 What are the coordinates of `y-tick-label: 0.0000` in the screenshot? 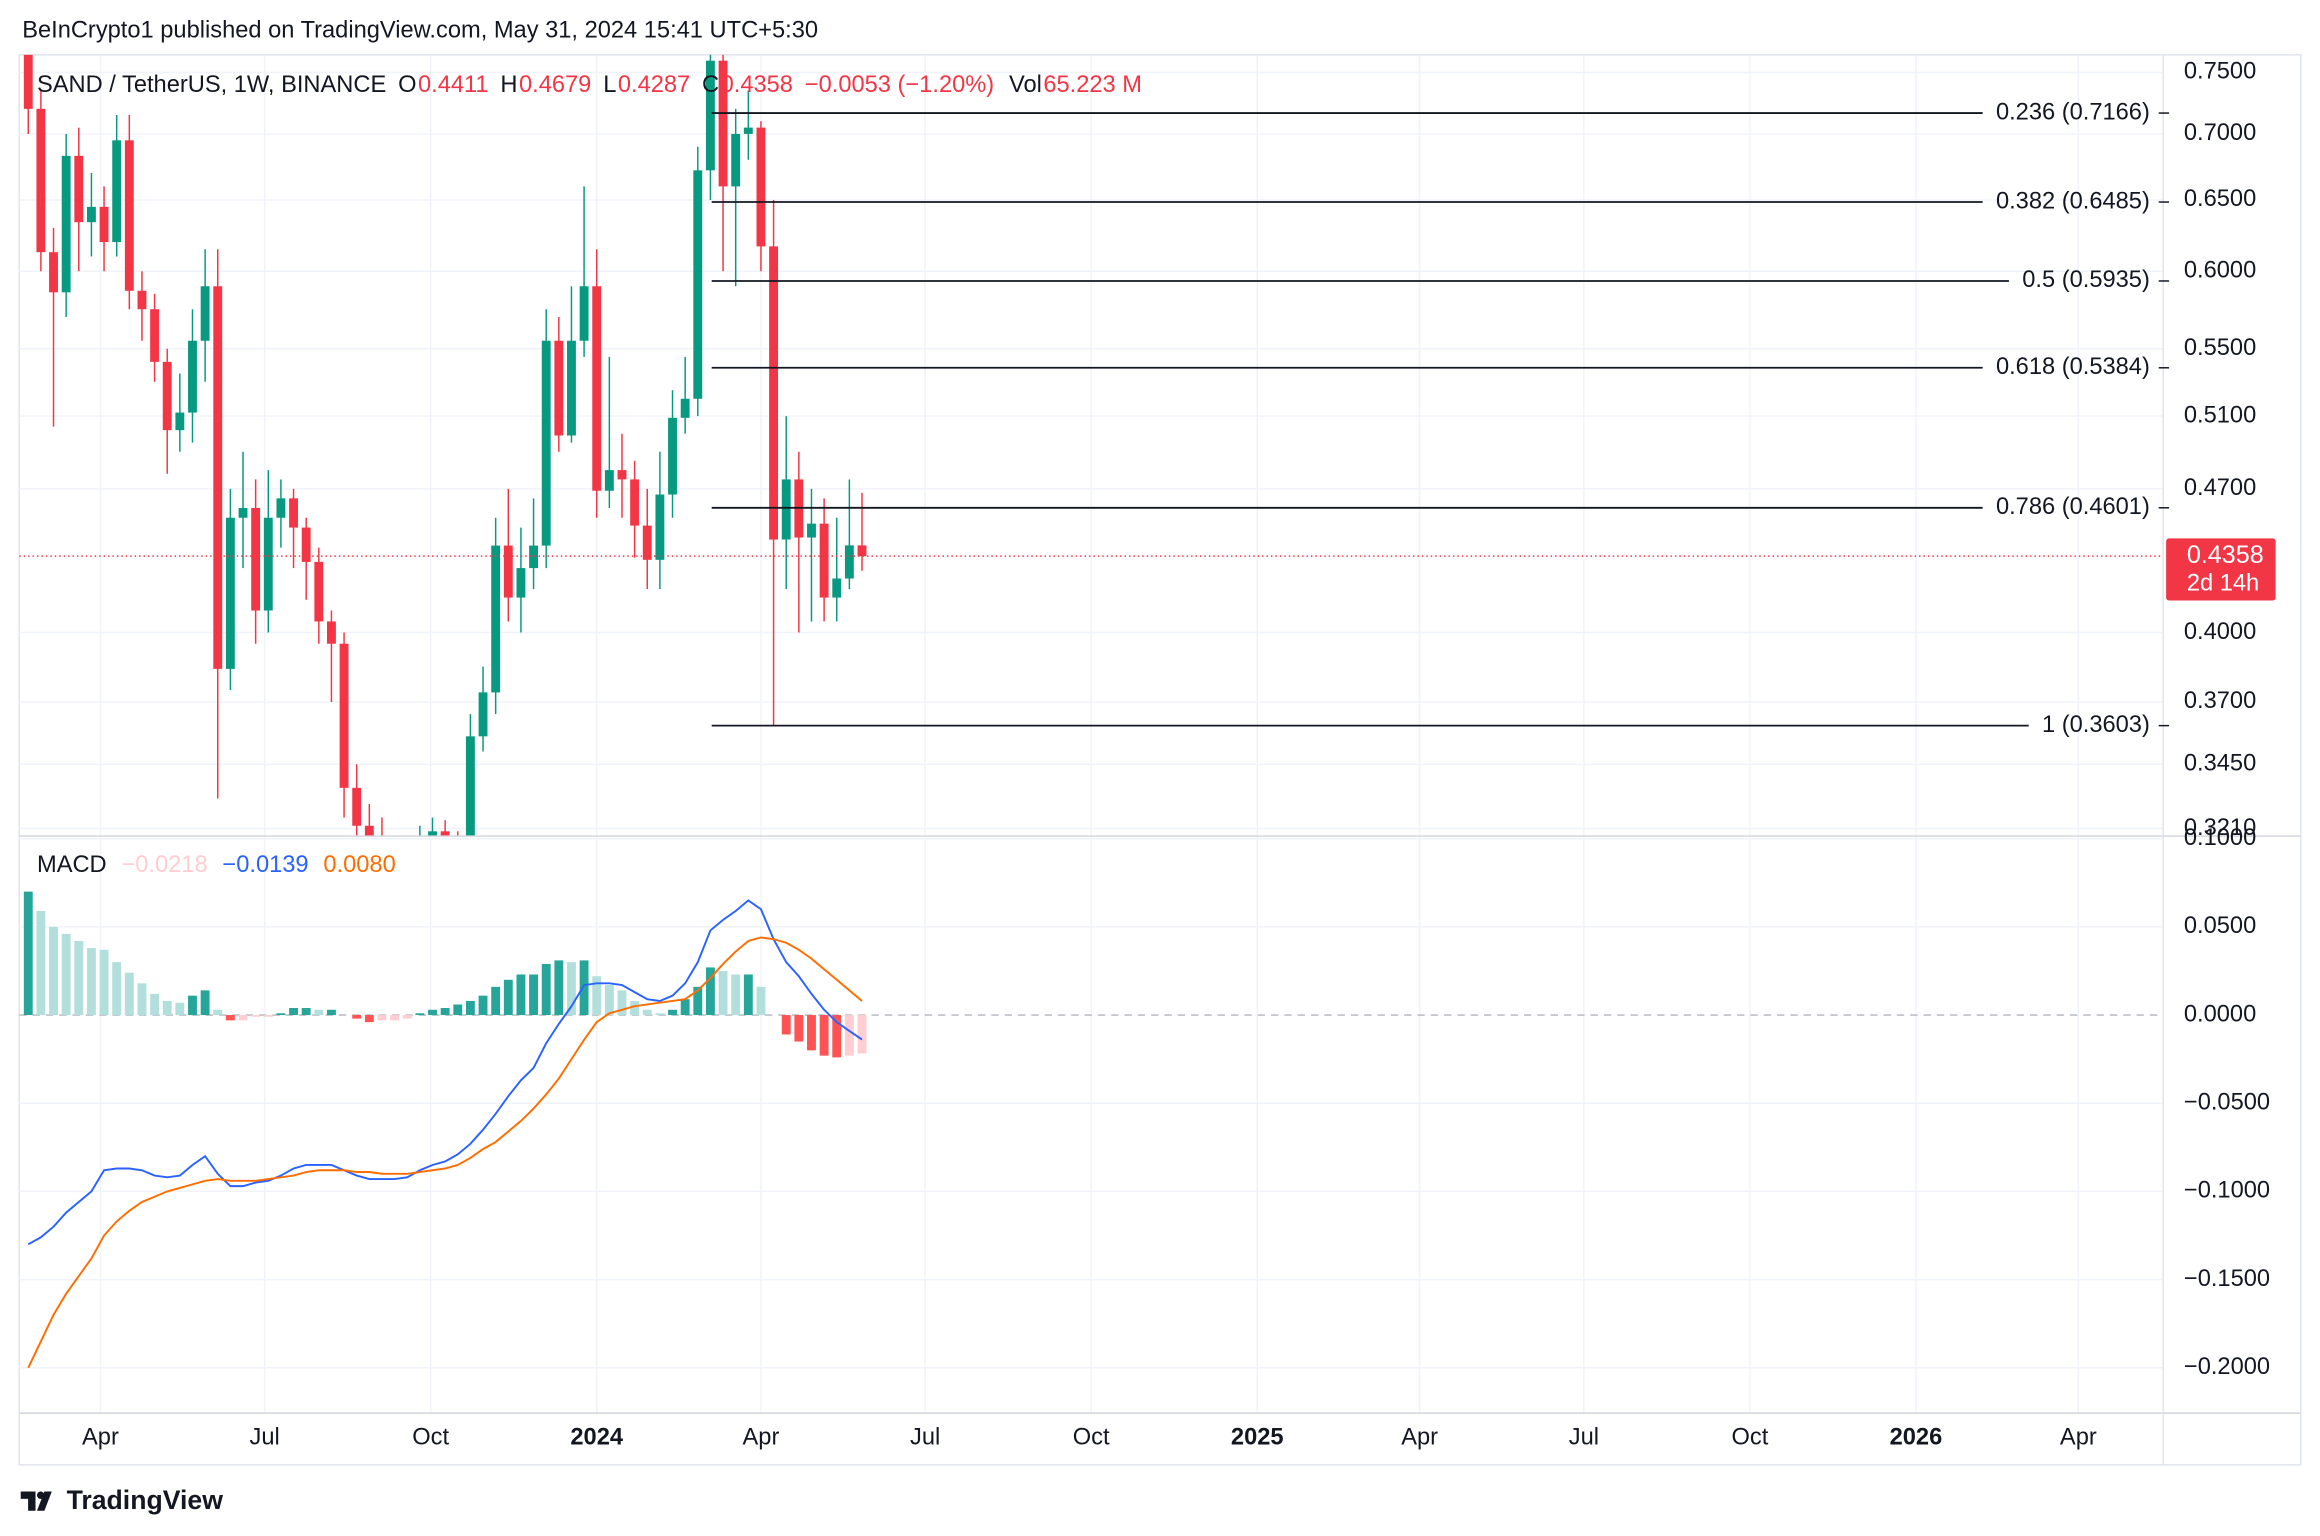 It's located at (2220, 1014).